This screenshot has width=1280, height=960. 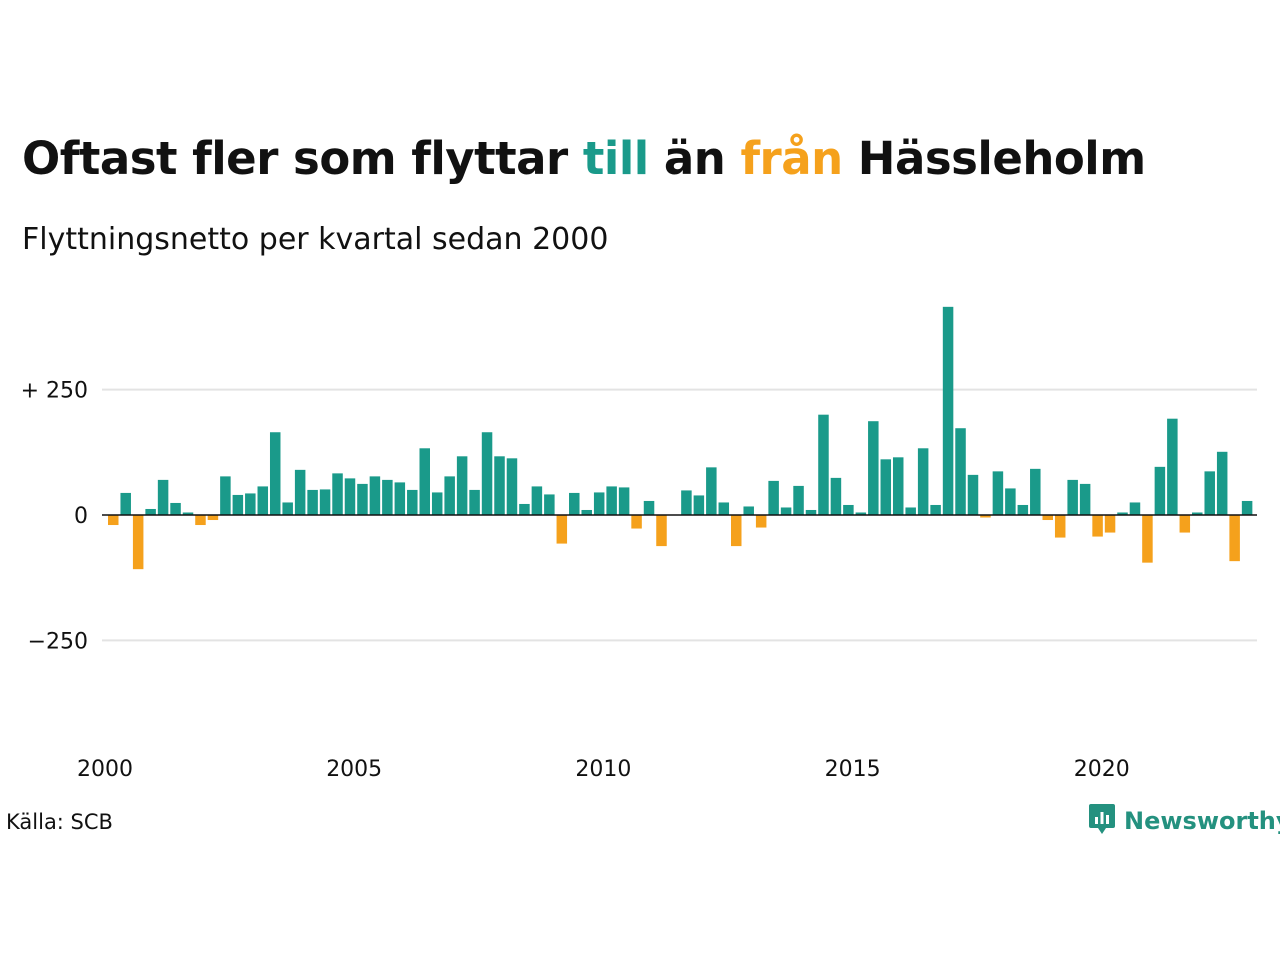 What do you see at coordinates (694, 158) in the screenshot?
I see `title-part-2: än` at bounding box center [694, 158].